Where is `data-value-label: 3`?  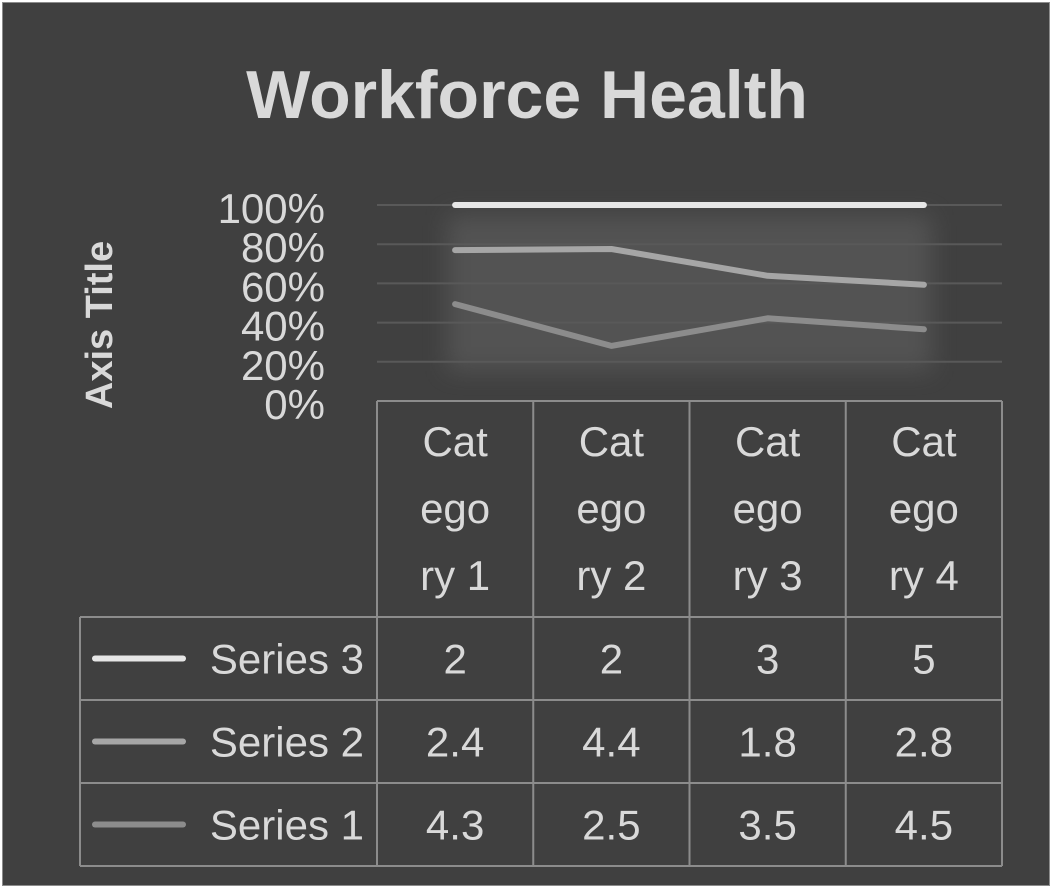 data-value-label: 3 is located at coordinates (767, 659).